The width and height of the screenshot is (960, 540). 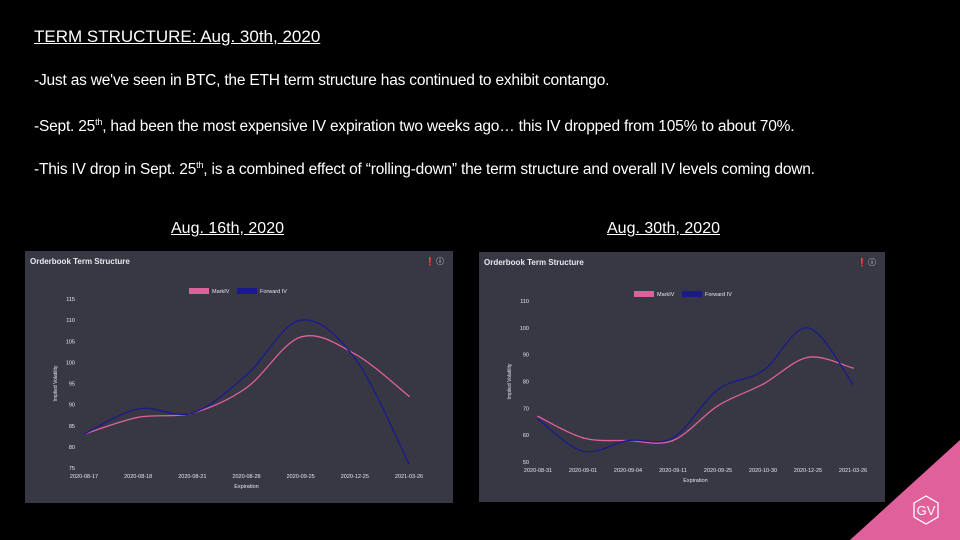 I want to click on corner-triangle, so click(x=905, y=490).